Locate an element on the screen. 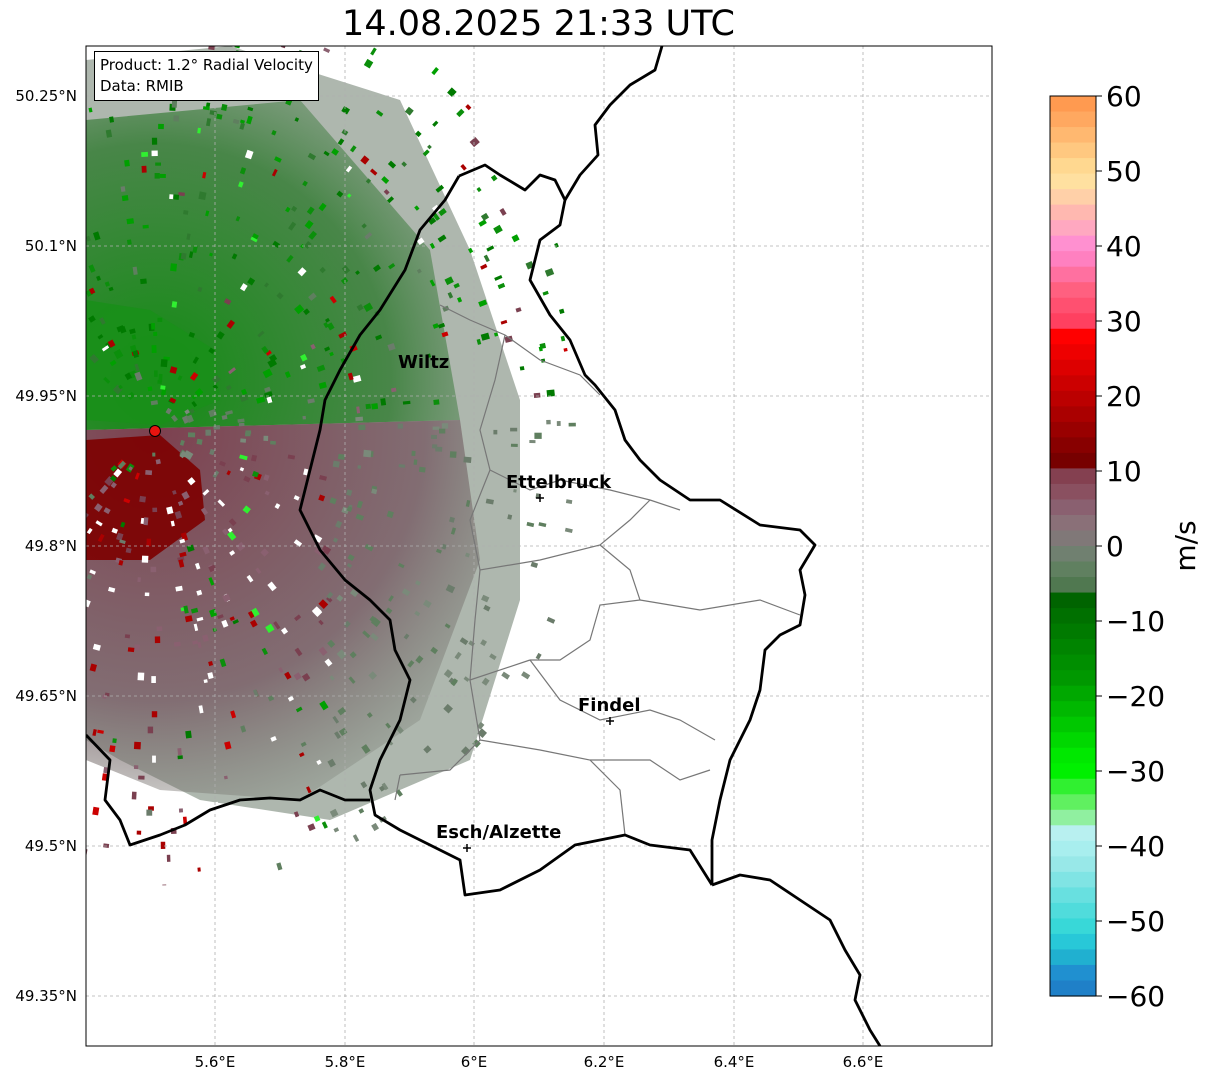 The image size is (1207, 1081). lat-tick: 50.25°N is located at coordinates (46, 96).